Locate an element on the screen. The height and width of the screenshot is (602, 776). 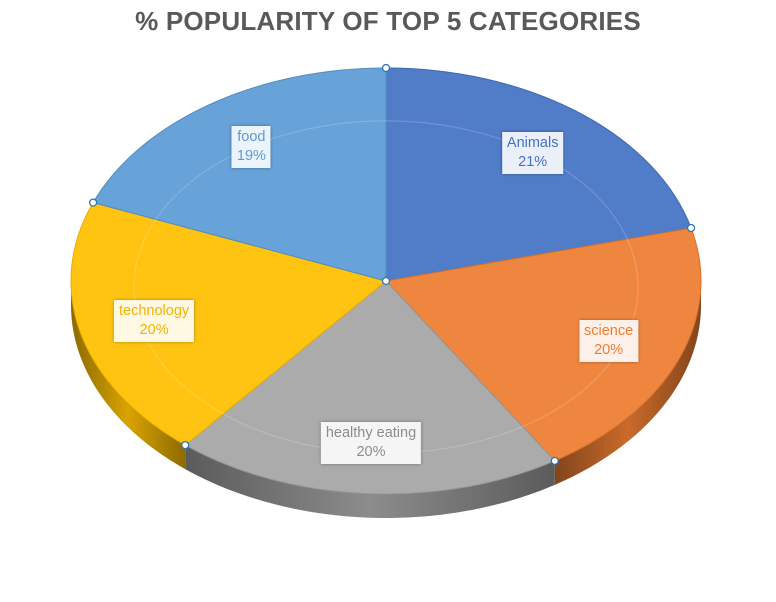
data-label-category: technology is located at coordinates (154, 311).